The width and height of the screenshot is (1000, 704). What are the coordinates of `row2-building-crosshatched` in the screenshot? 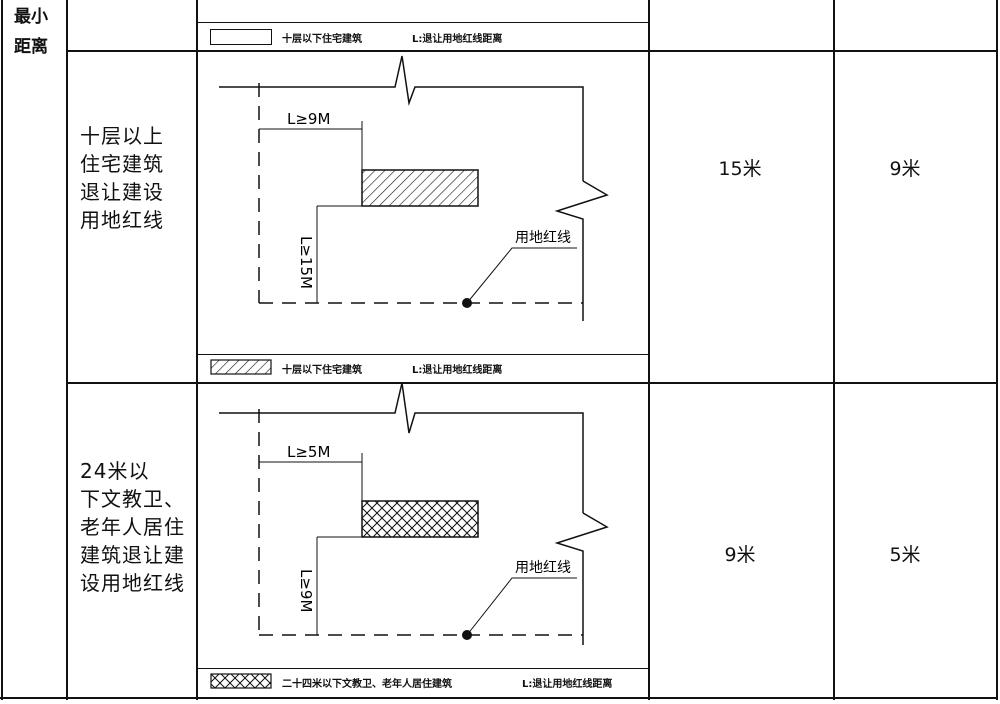 It's located at (420, 519).